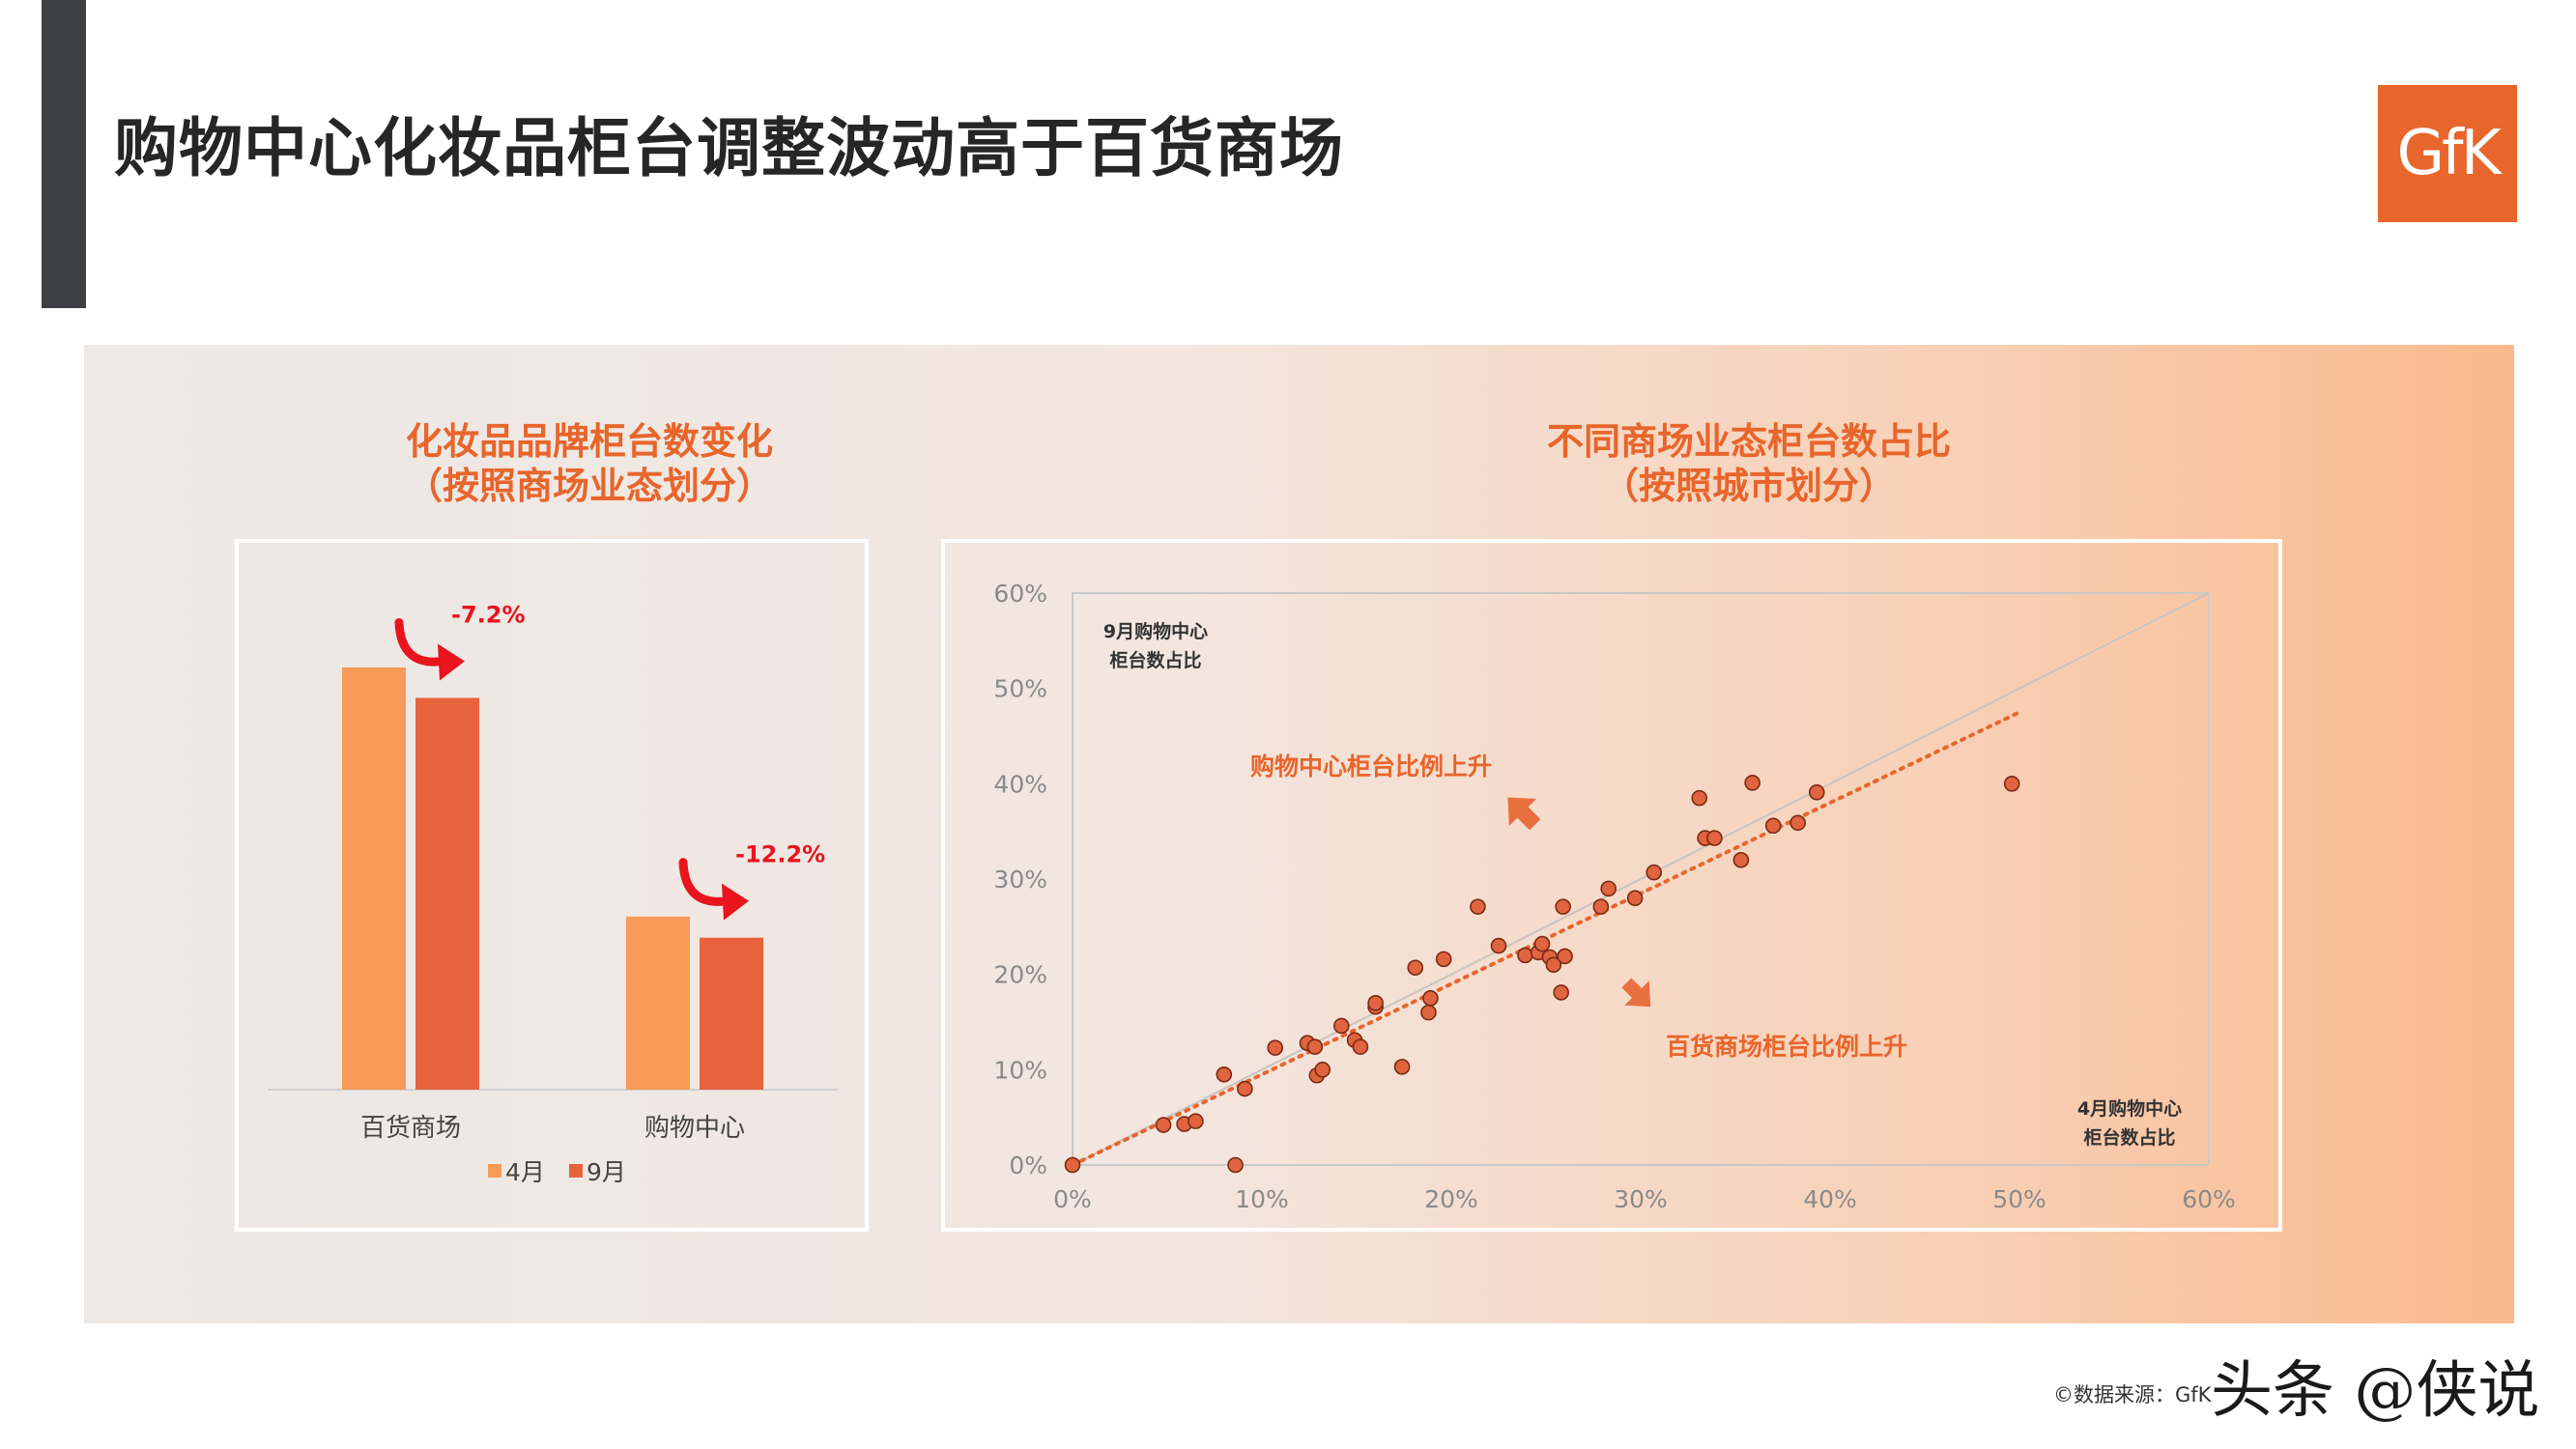 The image size is (2576, 1449). I want to click on footer-source: ©数据来源：GfK, so click(2133, 1394).